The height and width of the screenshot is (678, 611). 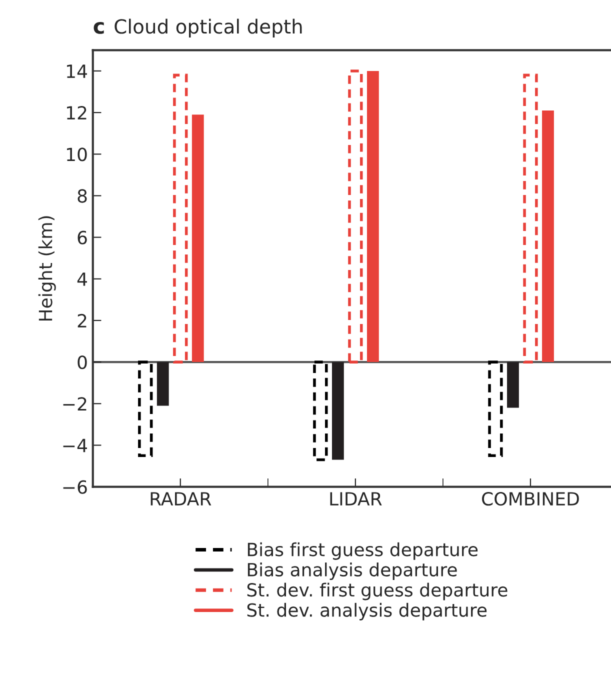 What do you see at coordinates (356, 499) in the screenshot?
I see `x-tick-label: LIDAR` at bounding box center [356, 499].